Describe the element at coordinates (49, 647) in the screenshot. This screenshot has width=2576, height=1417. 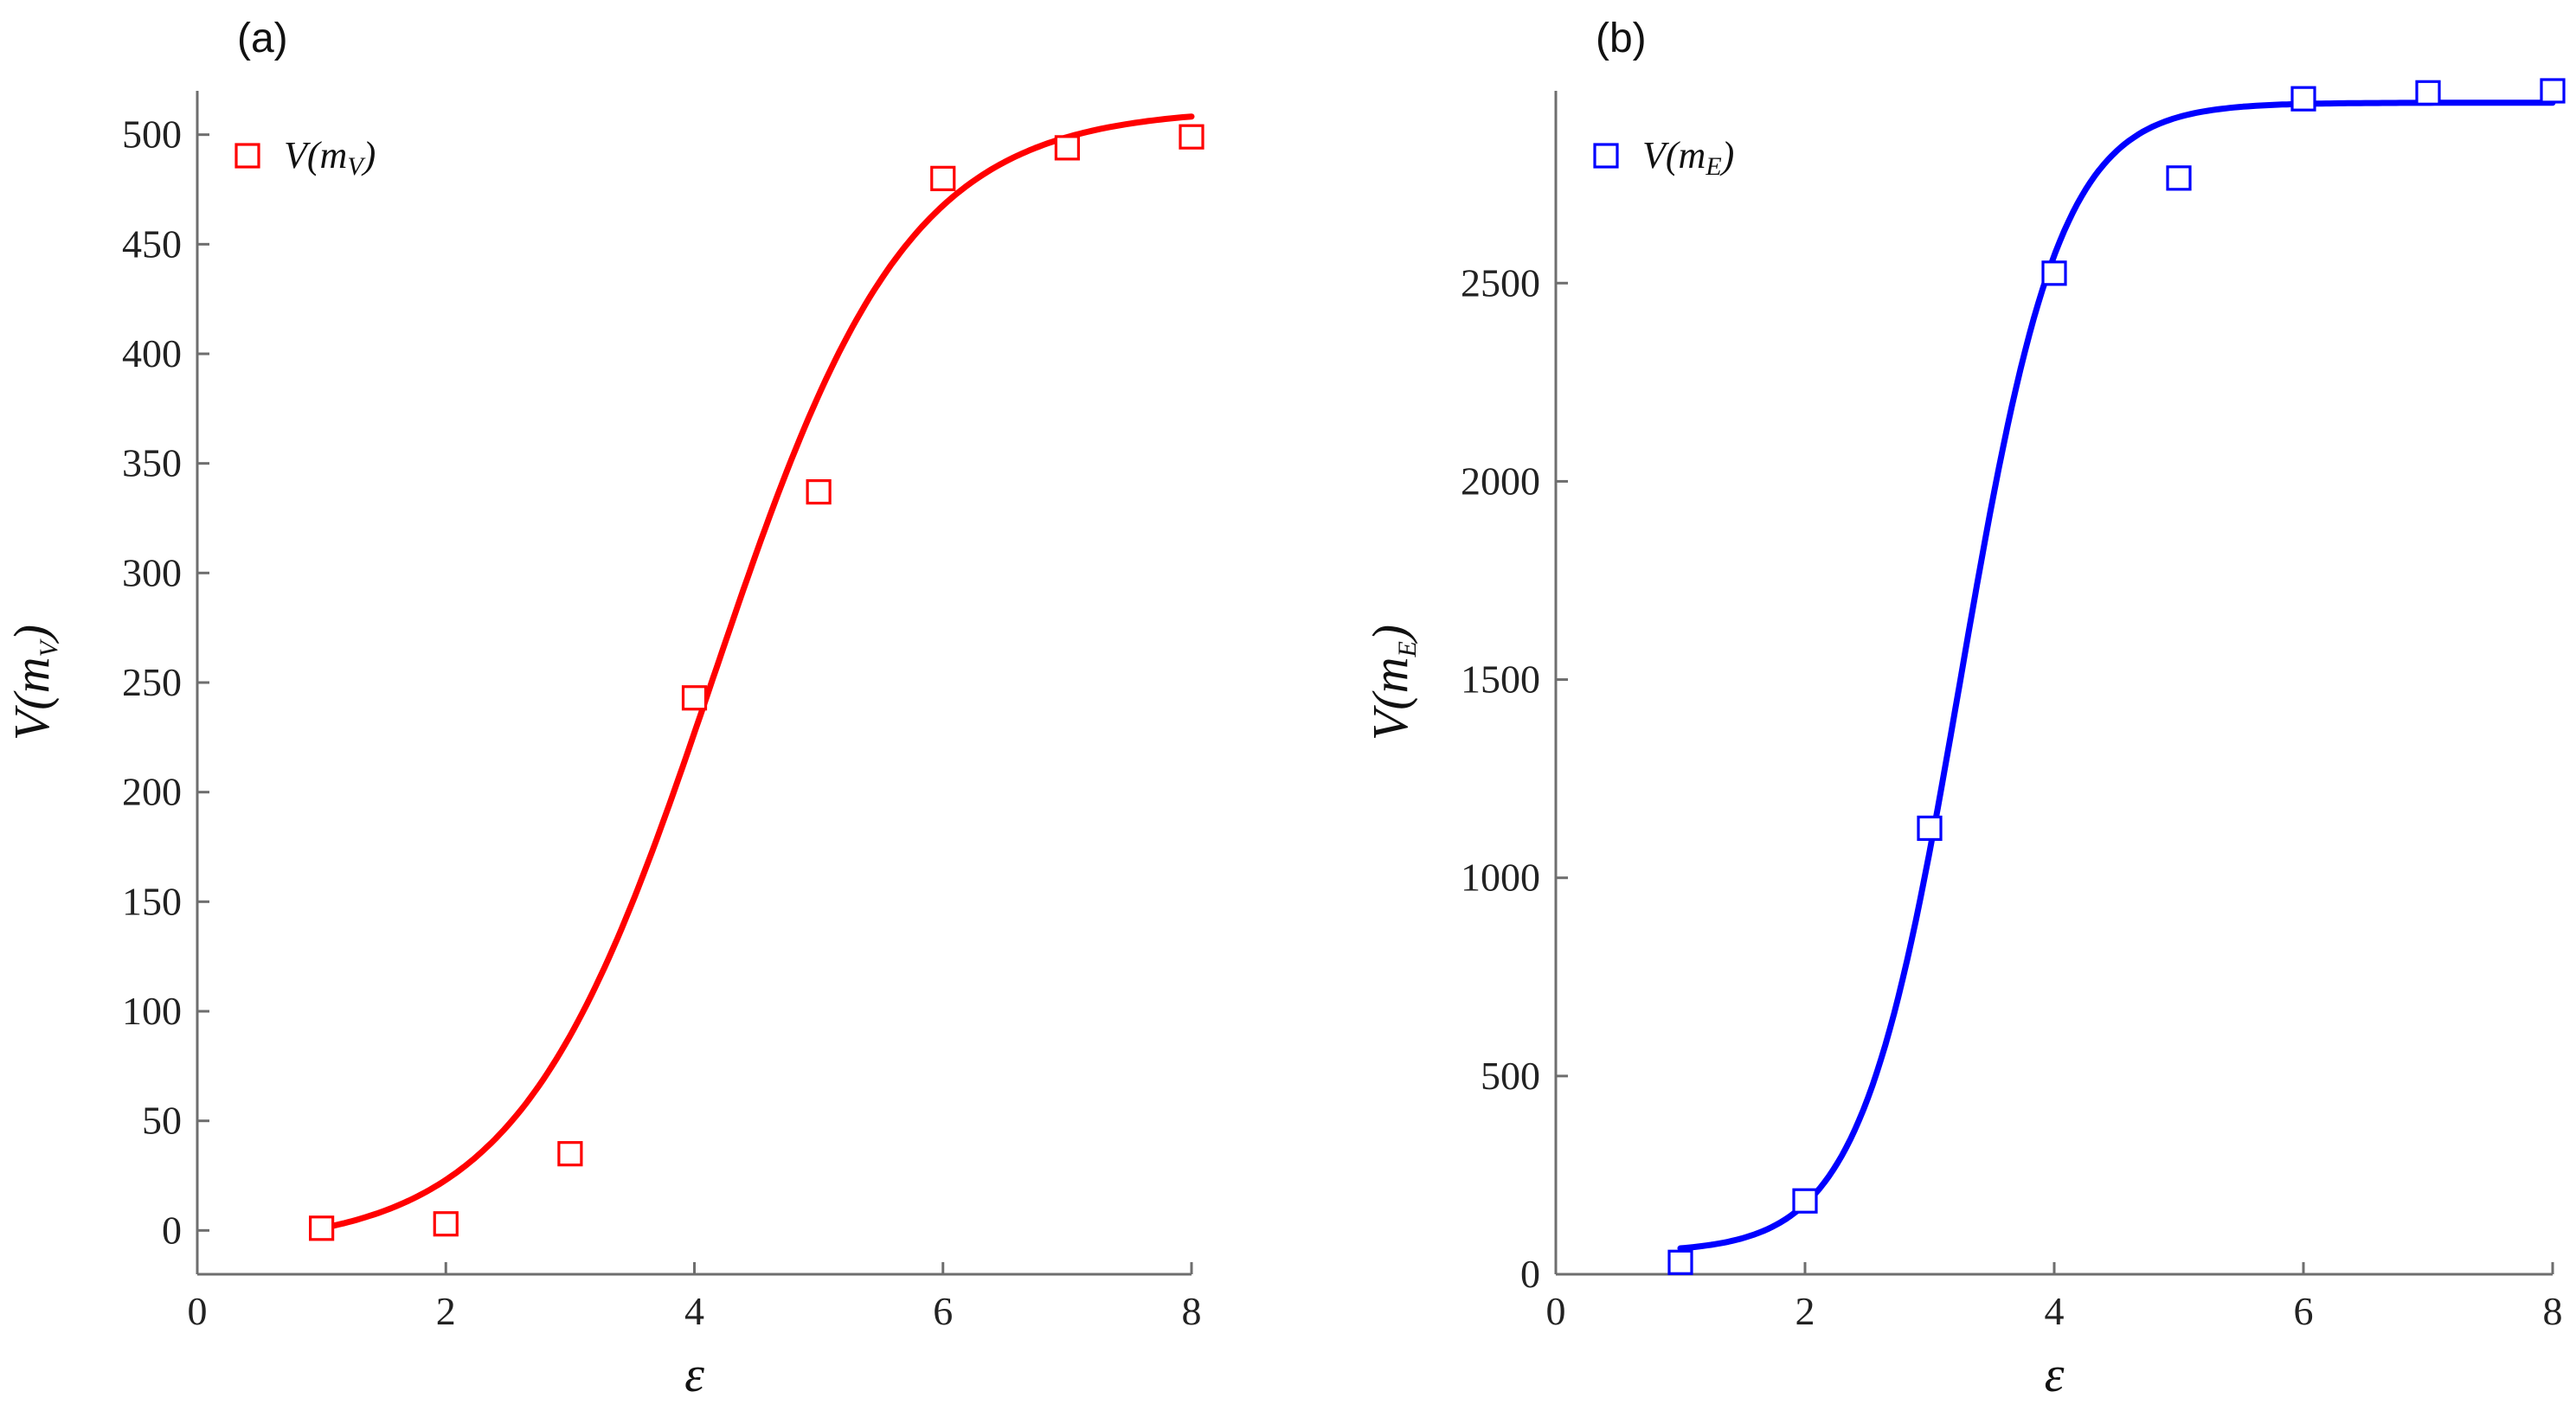
I see `y-axis-label-subscript: V` at that location.